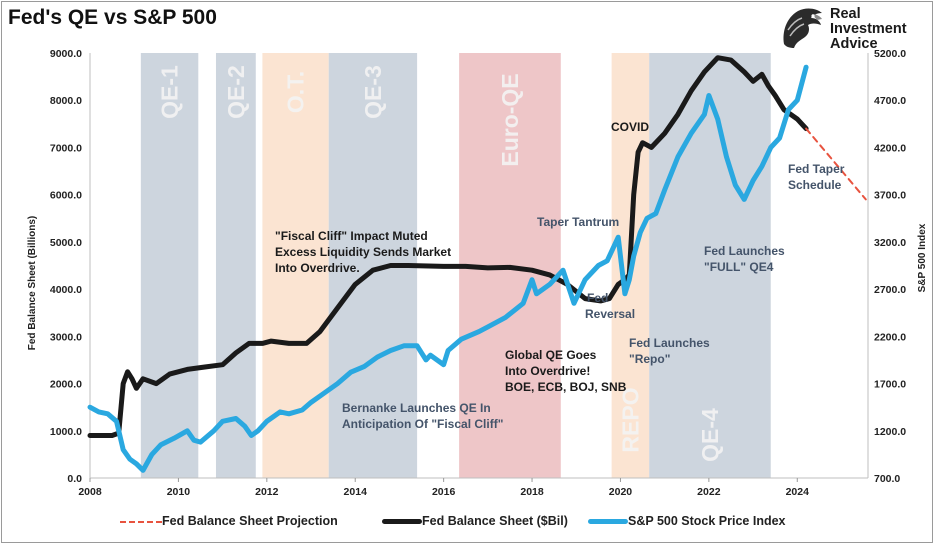 The width and height of the screenshot is (936, 546). What do you see at coordinates (32, 283) in the screenshot?
I see `y-left-axis-title: Fed Balance Sheet (Billions)` at bounding box center [32, 283].